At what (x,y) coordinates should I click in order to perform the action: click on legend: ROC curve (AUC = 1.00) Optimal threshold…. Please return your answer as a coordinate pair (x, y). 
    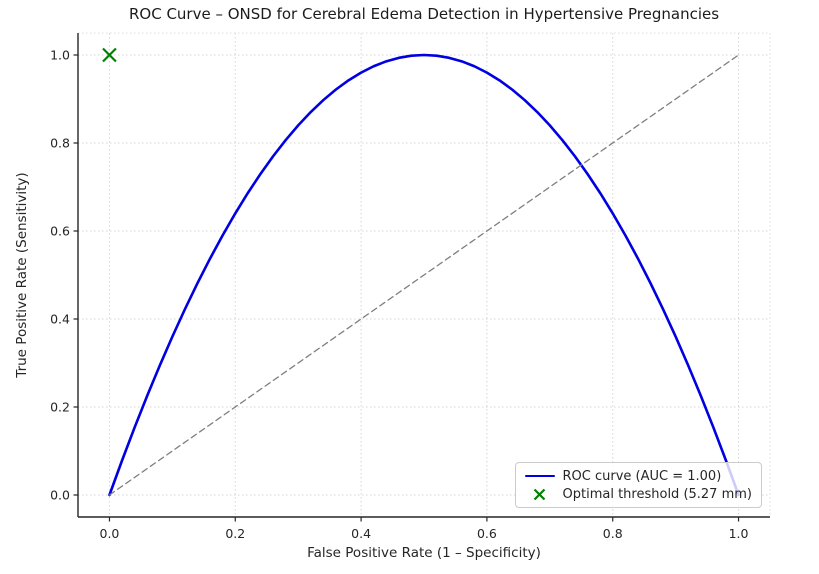
    Looking at the image, I should click on (638, 485).